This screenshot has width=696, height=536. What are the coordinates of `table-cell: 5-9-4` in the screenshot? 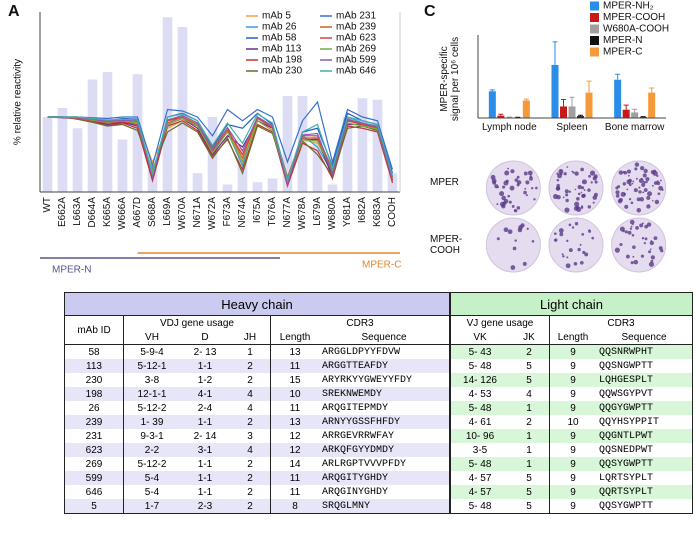 It's located at (151, 351).